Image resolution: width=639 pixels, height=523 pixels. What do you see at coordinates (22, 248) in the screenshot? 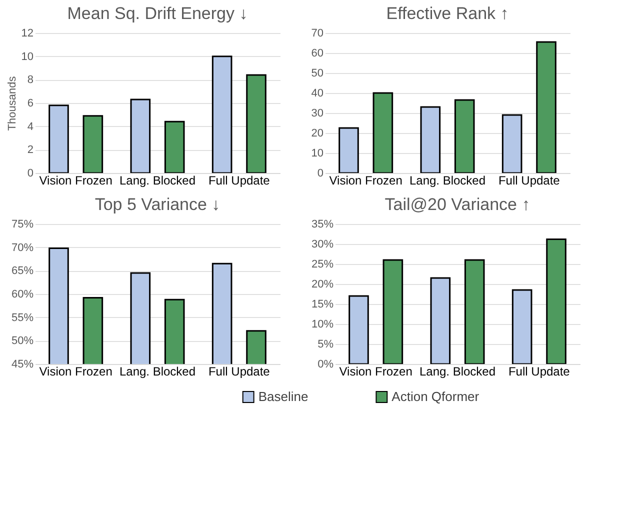
I see `y-tick-label: 70%` at bounding box center [22, 248].